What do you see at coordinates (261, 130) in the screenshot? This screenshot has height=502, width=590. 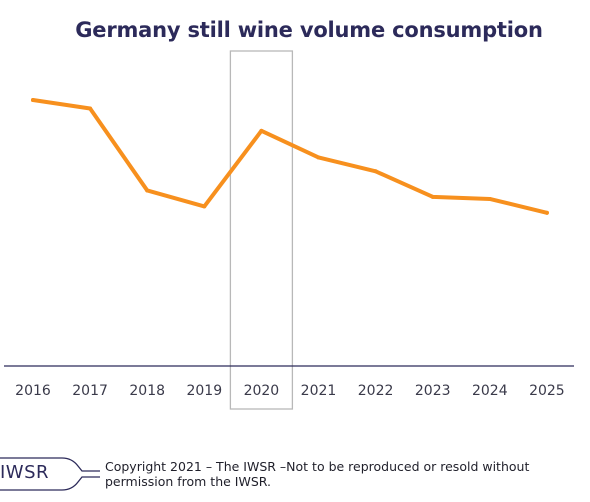 I see `data-point-2020` at bounding box center [261, 130].